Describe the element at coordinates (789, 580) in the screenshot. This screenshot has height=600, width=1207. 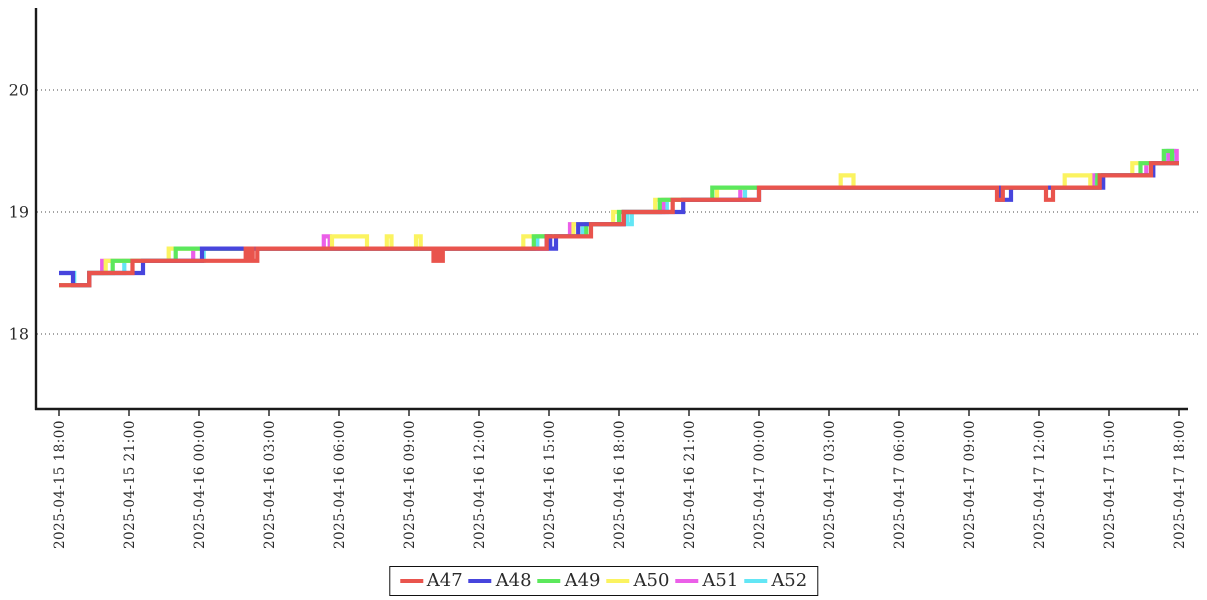
I see `legend-label: A52` at that location.